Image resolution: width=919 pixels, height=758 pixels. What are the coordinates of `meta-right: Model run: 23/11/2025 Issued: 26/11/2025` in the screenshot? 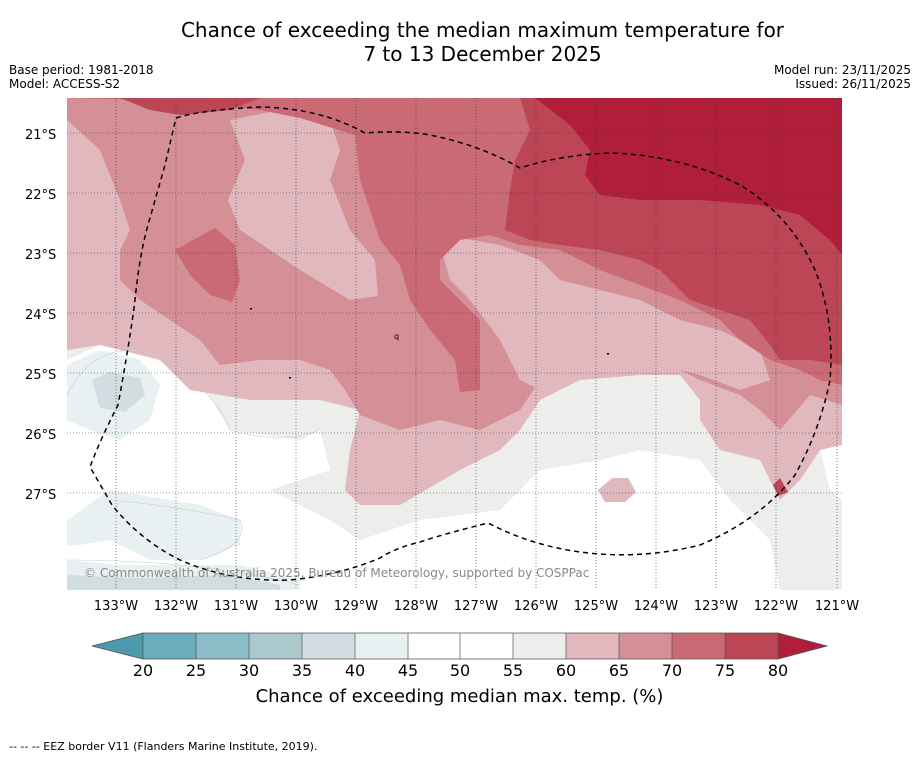 It's located at (842, 77).